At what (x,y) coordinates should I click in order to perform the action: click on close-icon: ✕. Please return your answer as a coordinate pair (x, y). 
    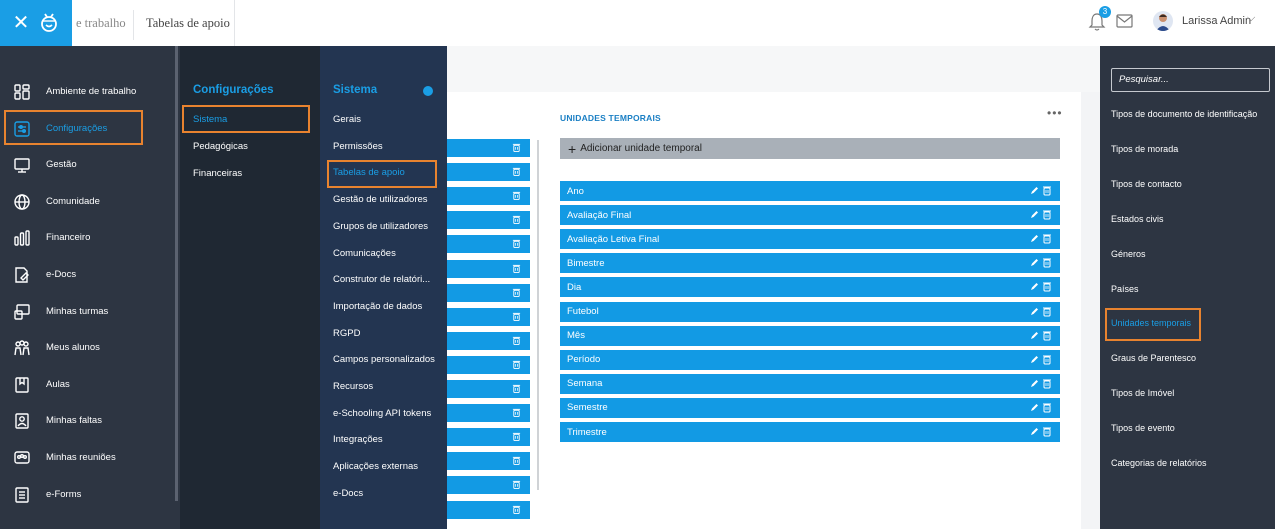
    Looking at the image, I should click on (21, 23).